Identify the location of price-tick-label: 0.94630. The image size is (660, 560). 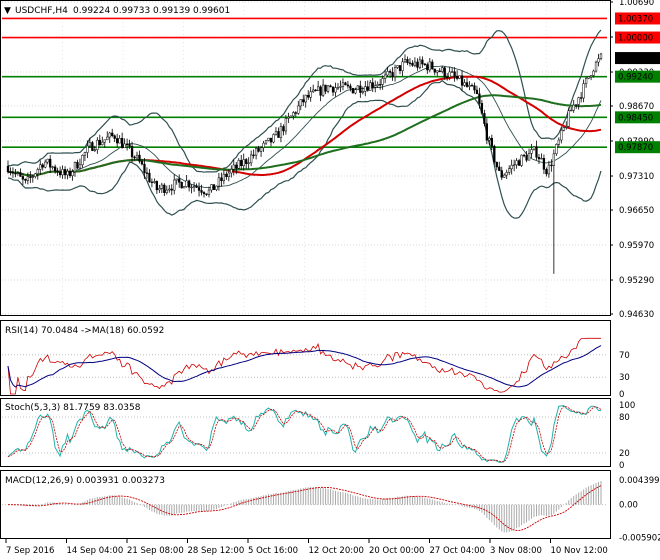
(636, 315).